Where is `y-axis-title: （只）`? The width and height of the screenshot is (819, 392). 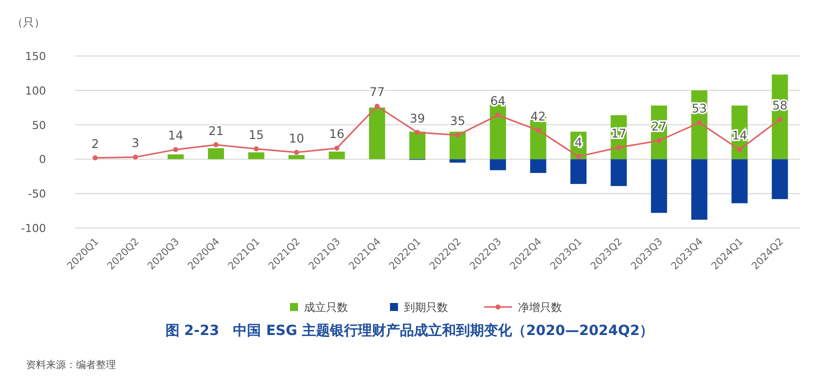
y-axis-title: （只） is located at coordinates (28, 22).